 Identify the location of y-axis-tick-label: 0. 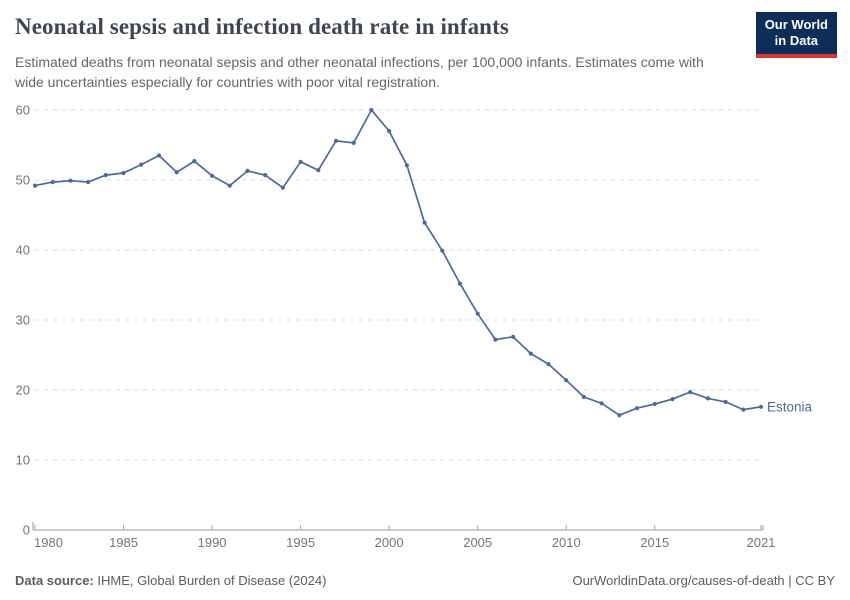
(26, 530).